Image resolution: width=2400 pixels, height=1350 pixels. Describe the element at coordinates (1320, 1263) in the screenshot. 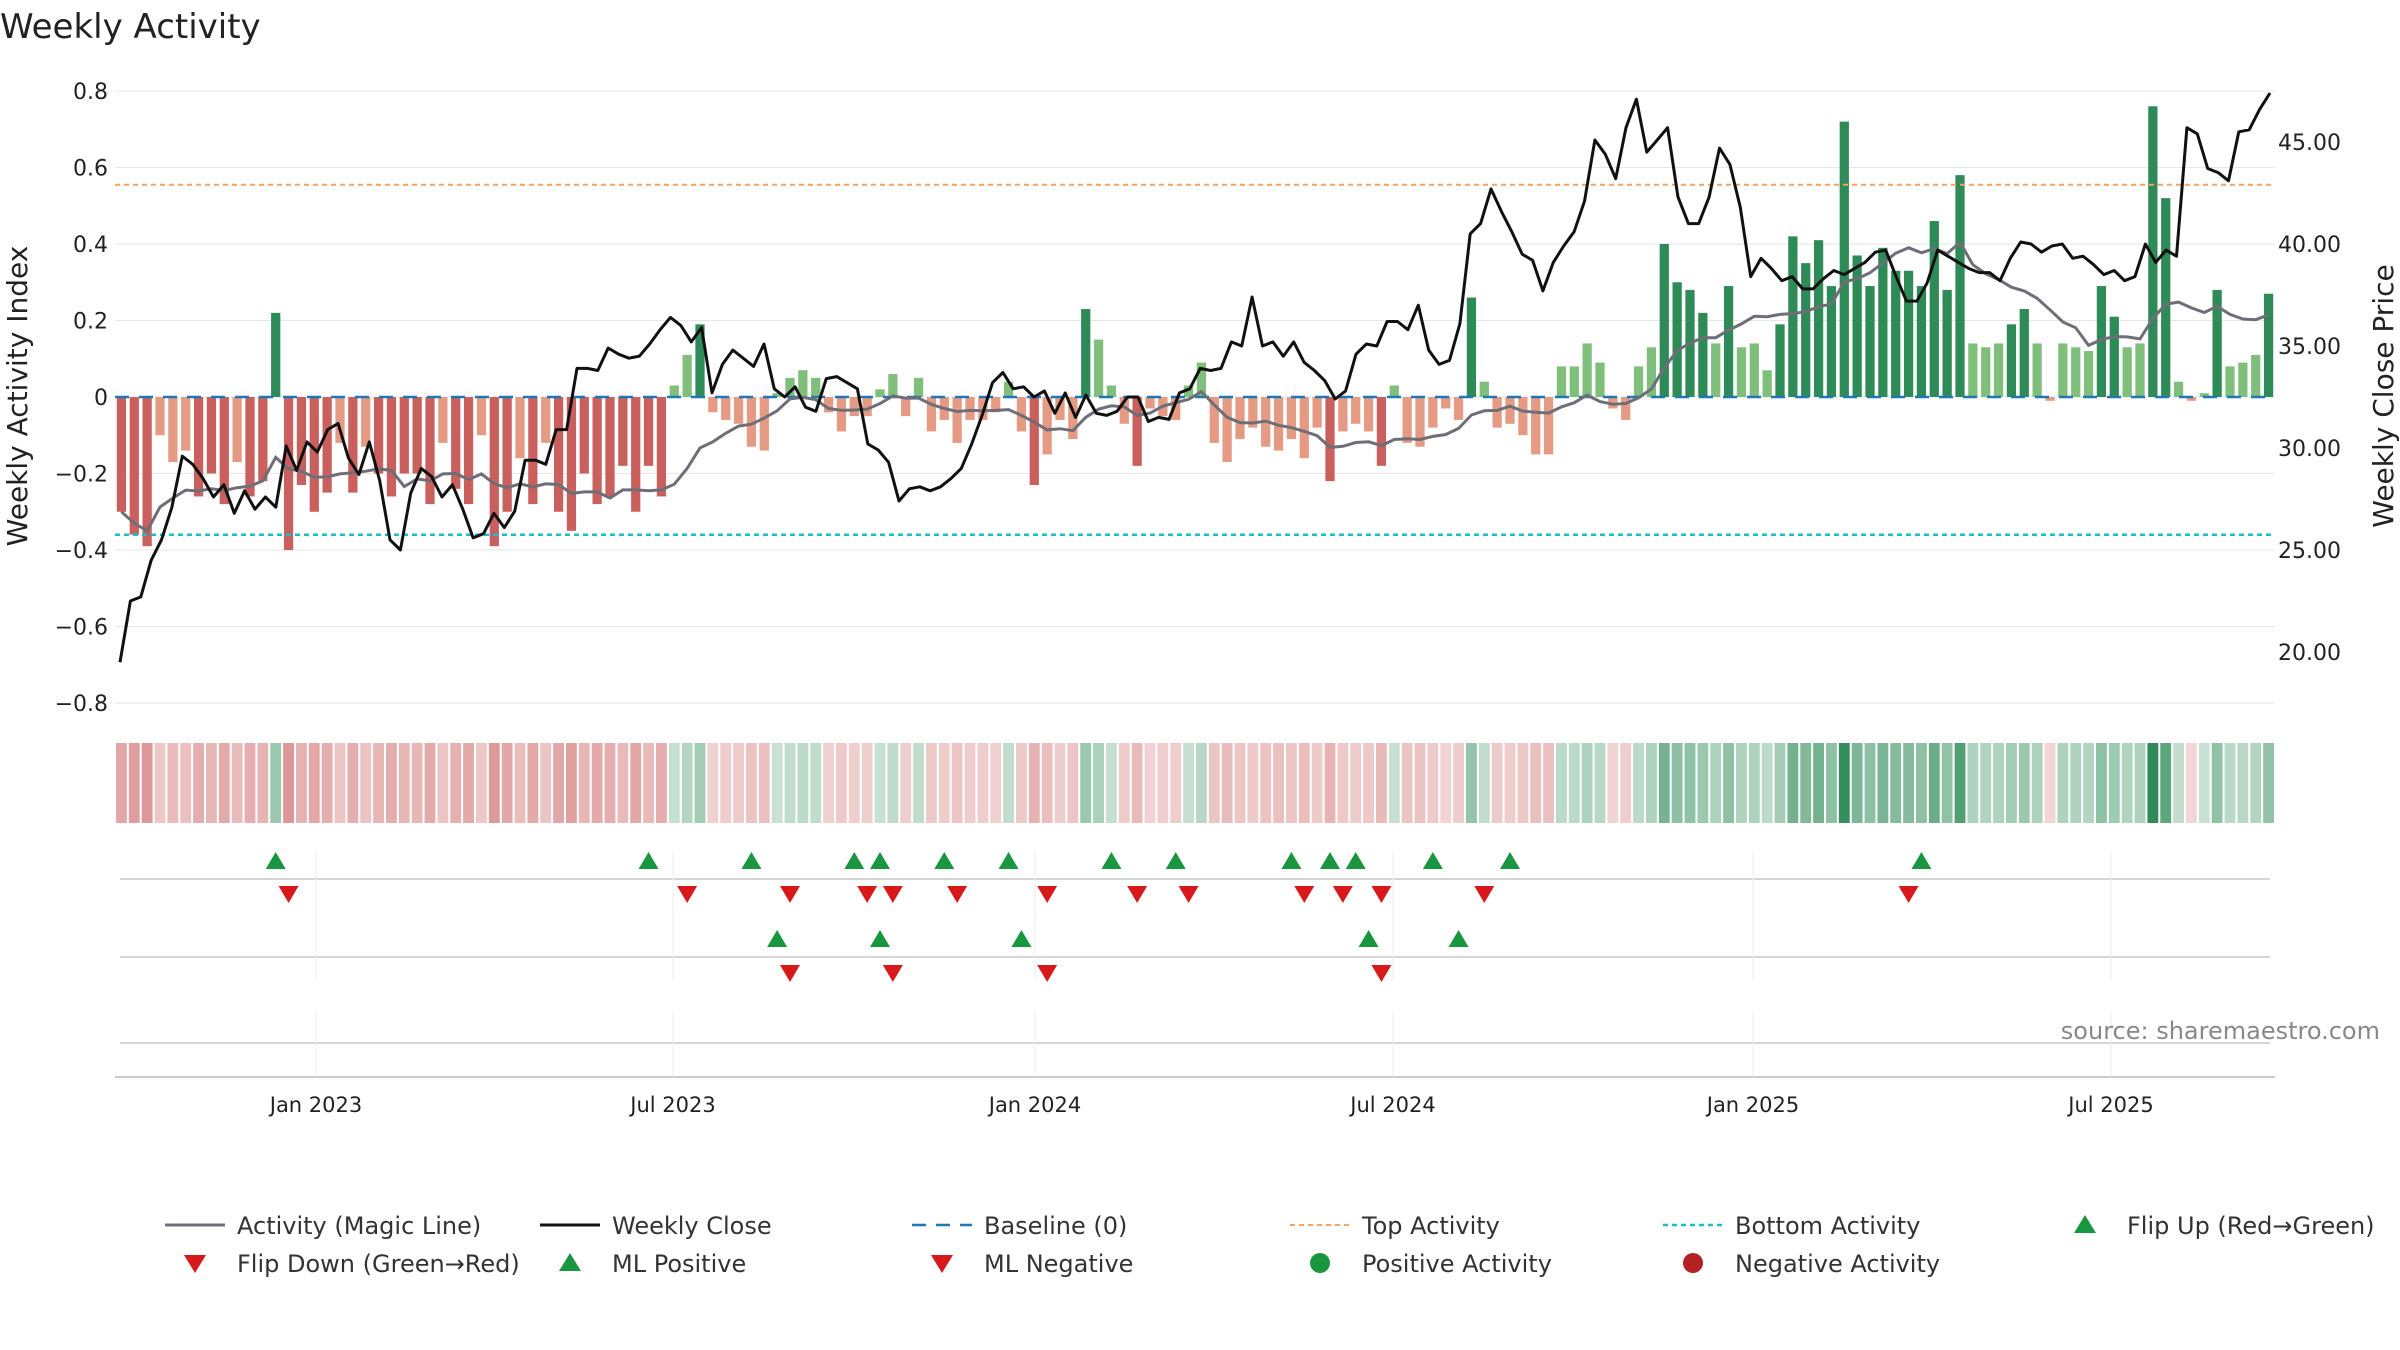

I see `legend-swatch` at that location.